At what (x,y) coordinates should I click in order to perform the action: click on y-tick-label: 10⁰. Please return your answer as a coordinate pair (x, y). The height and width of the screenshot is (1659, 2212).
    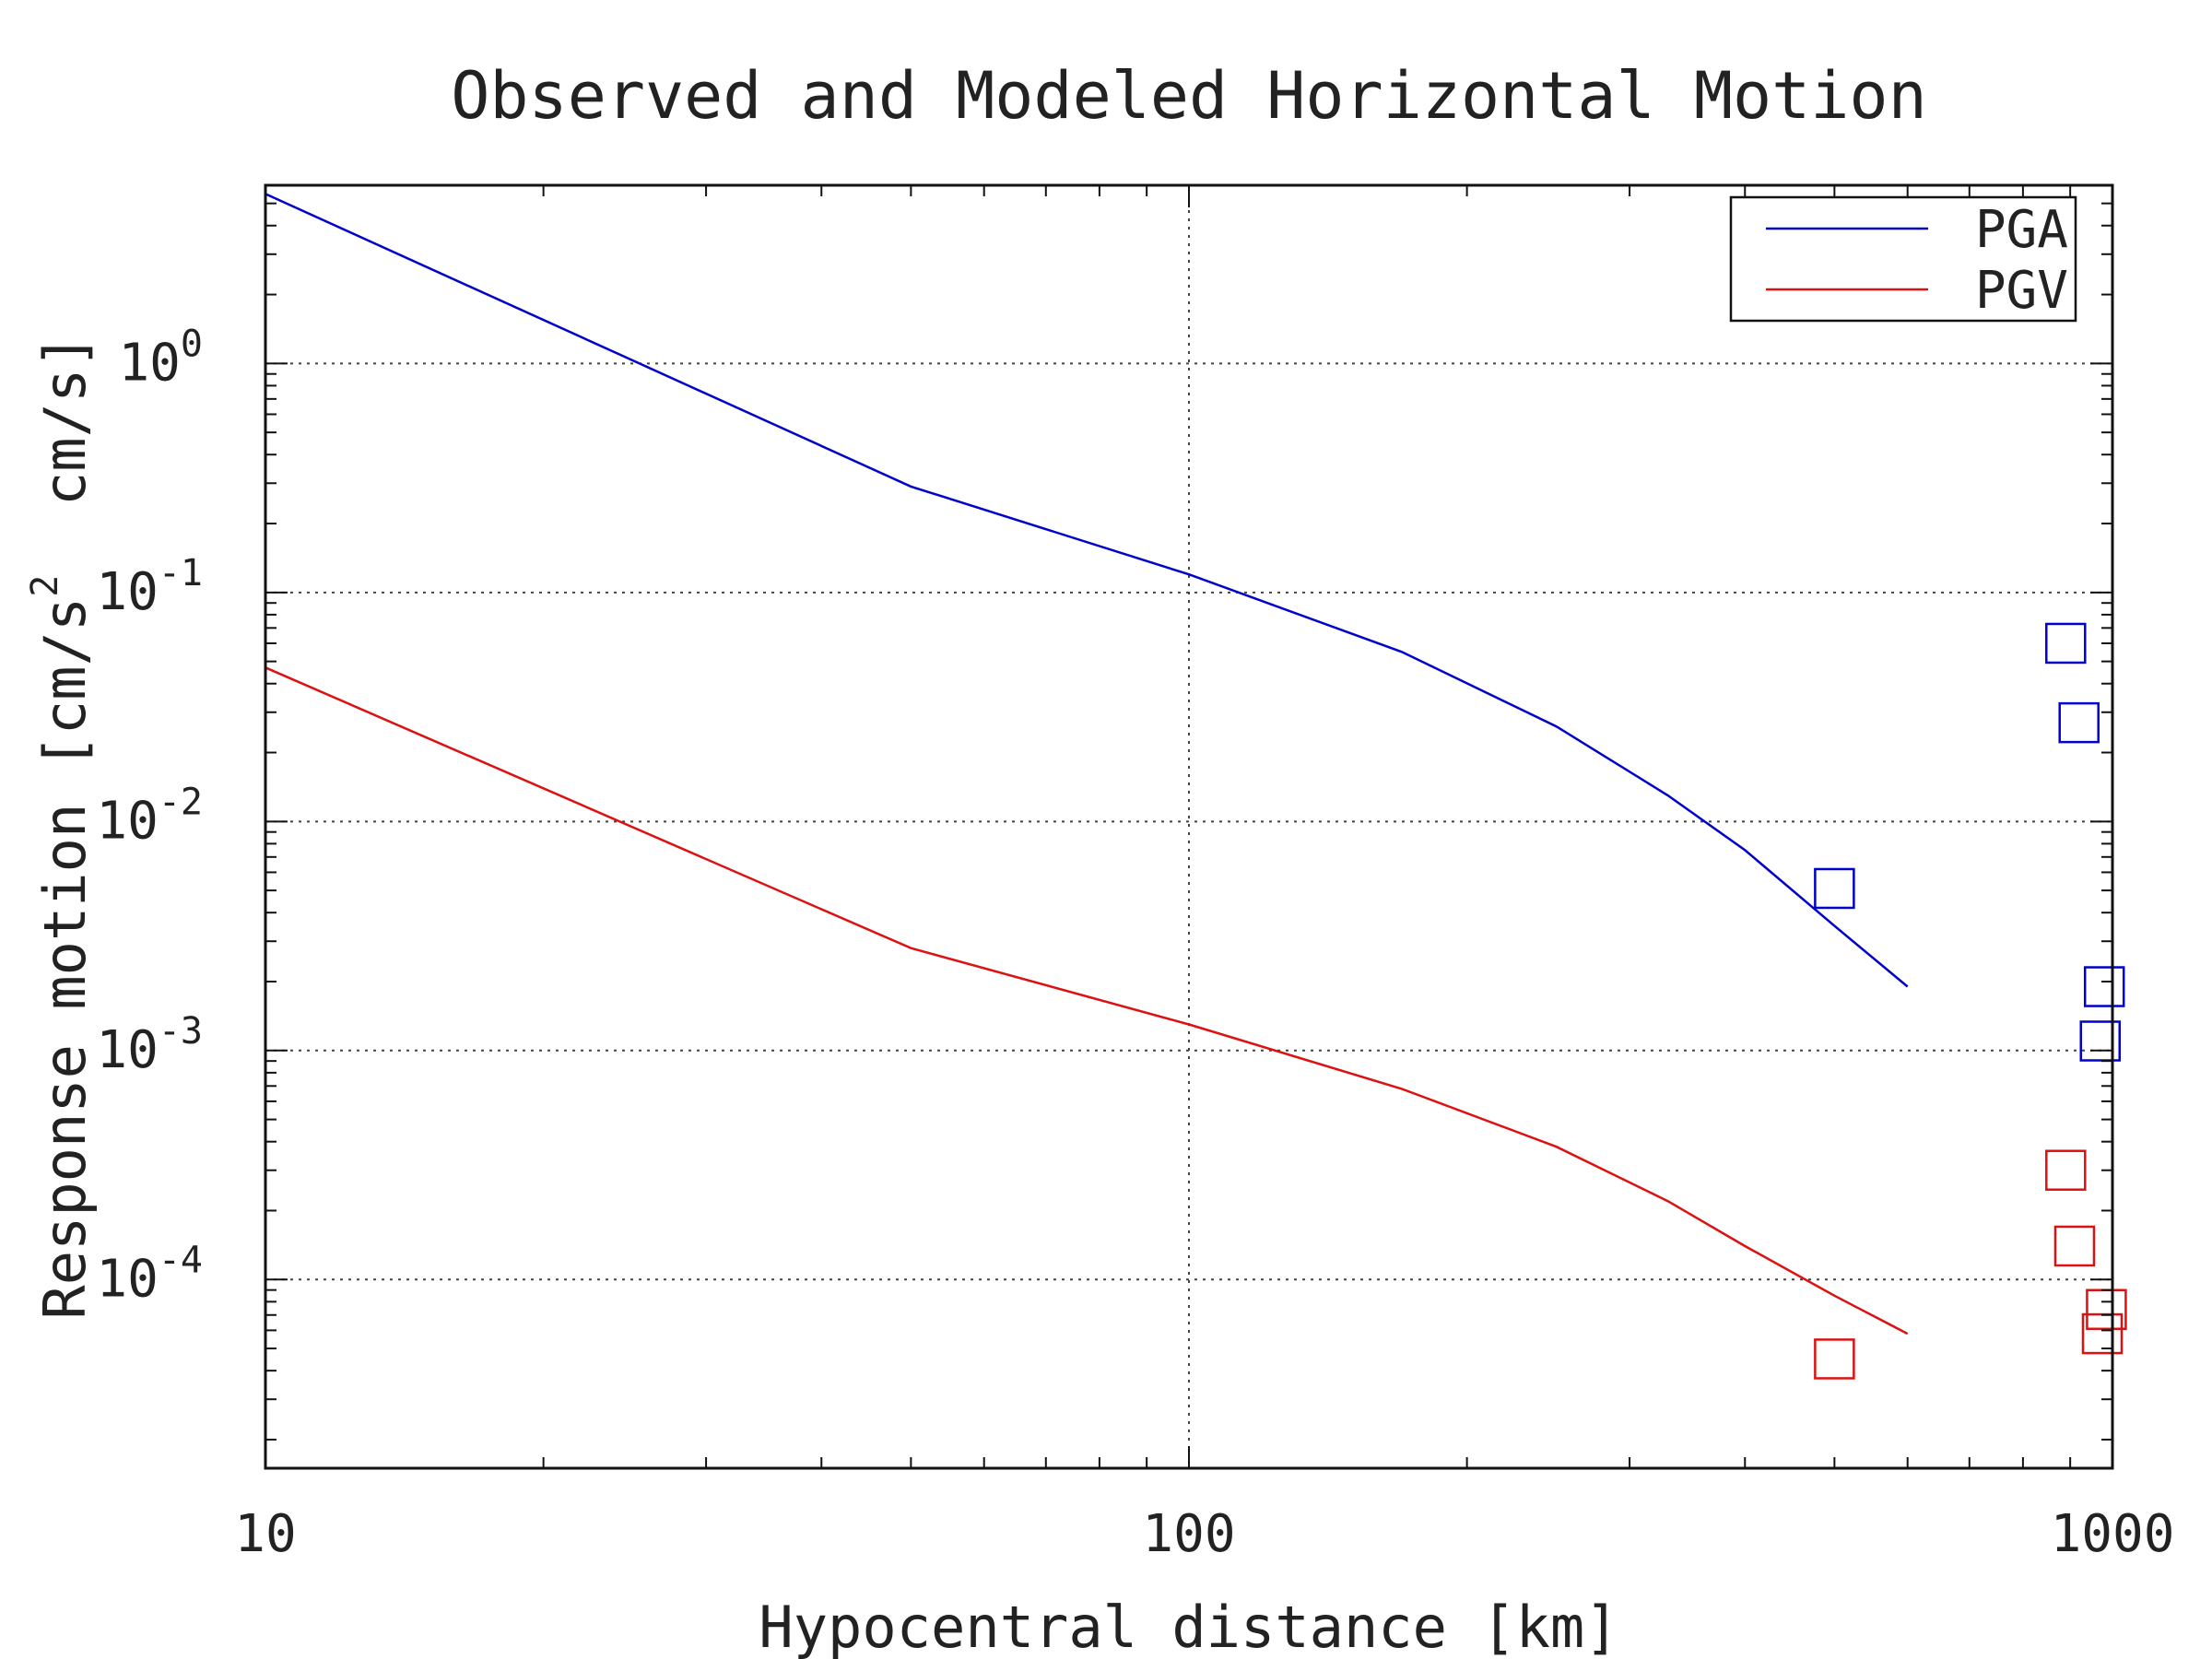
    Looking at the image, I should click on (160, 358).